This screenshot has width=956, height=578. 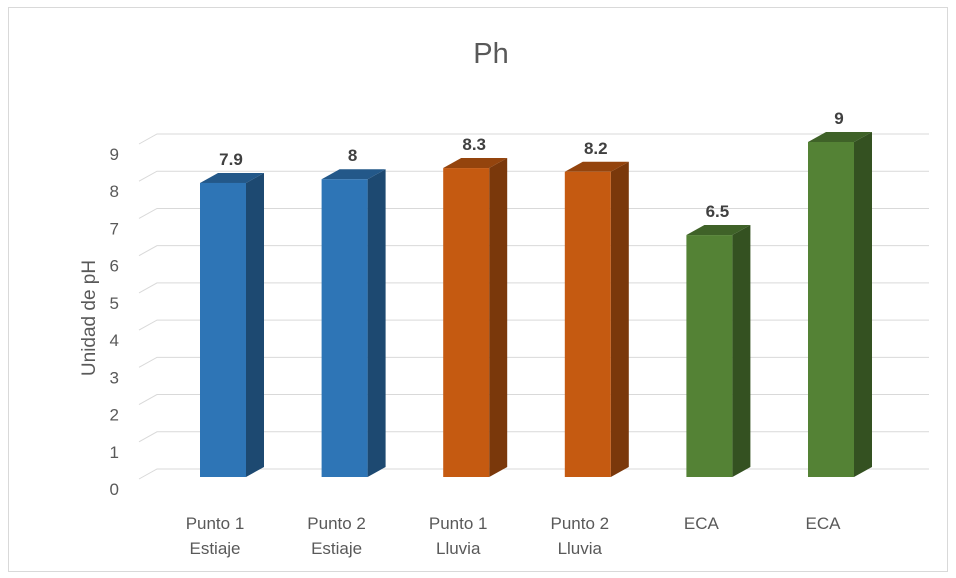 What do you see at coordinates (215, 536) in the screenshot?
I see `category-label: Punto 1 Estiaje` at bounding box center [215, 536].